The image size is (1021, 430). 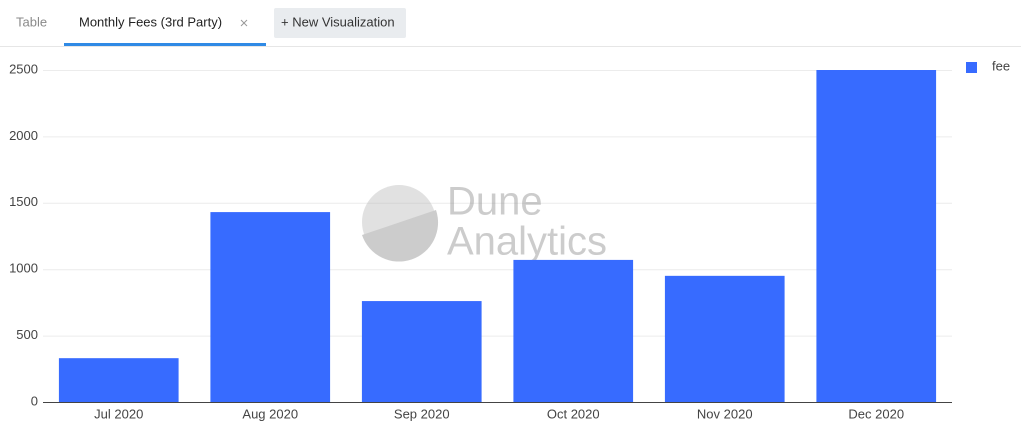 What do you see at coordinates (118, 413) in the screenshot?
I see `x-tick-label: Jul 2020` at bounding box center [118, 413].